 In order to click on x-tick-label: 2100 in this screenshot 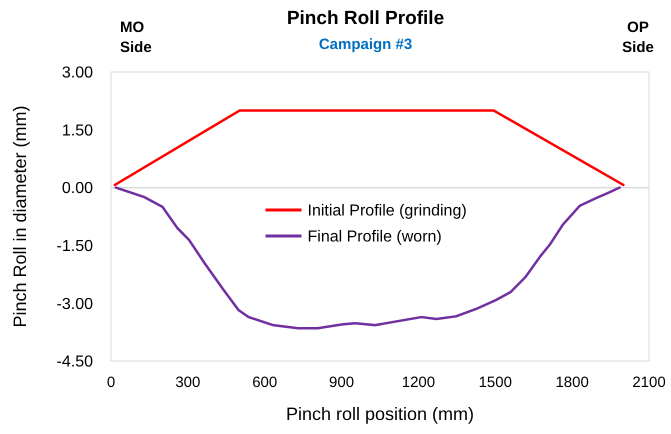, I will do `click(649, 382)`.